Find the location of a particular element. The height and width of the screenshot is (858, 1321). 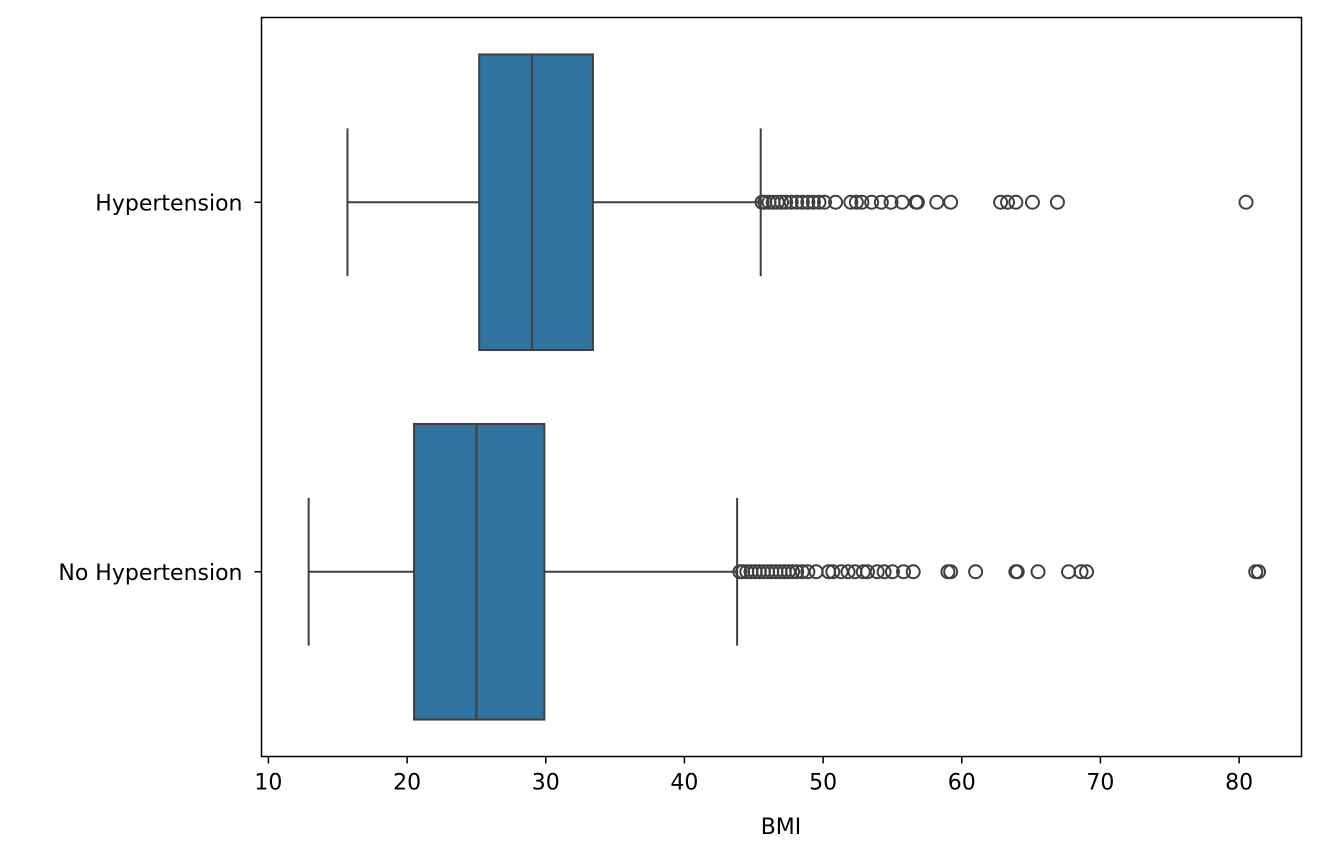

x-tick-label: 50 is located at coordinates (823, 783).